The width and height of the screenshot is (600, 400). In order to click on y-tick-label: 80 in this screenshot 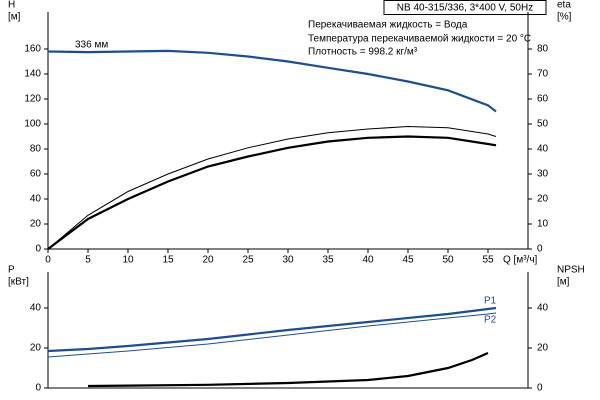, I will do `click(36, 149)`.